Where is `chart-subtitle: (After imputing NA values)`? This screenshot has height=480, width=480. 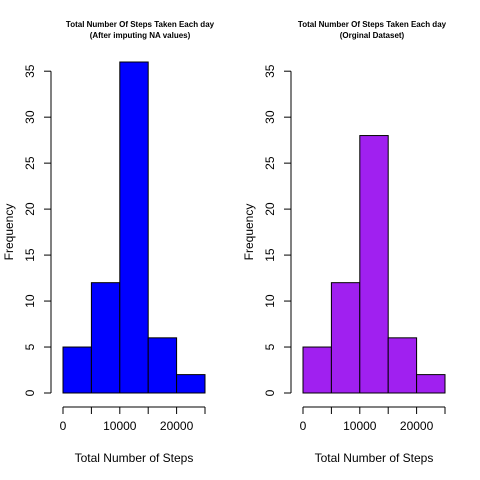 chart-subtitle: (After imputing NA values) is located at coordinates (140, 35).